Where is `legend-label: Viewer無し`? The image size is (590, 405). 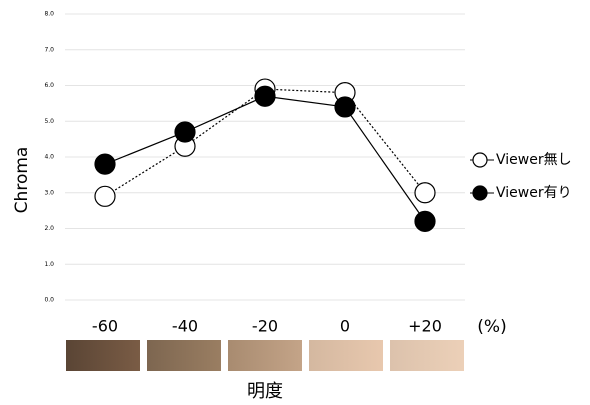 legend-label: Viewer無し is located at coordinates (534, 160).